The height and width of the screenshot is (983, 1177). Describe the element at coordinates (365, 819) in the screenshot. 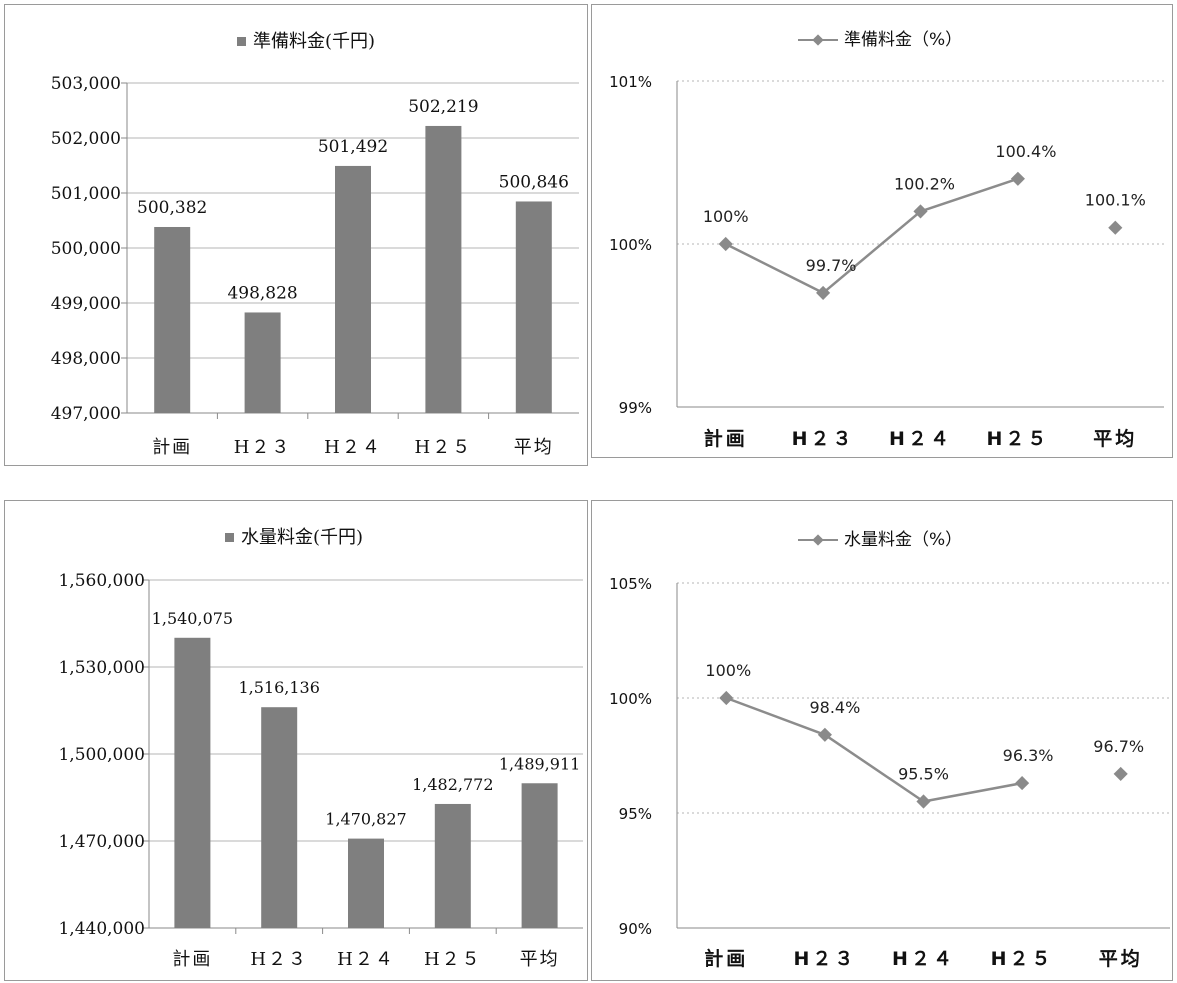

I see `data-label: 1,470,827` at that location.